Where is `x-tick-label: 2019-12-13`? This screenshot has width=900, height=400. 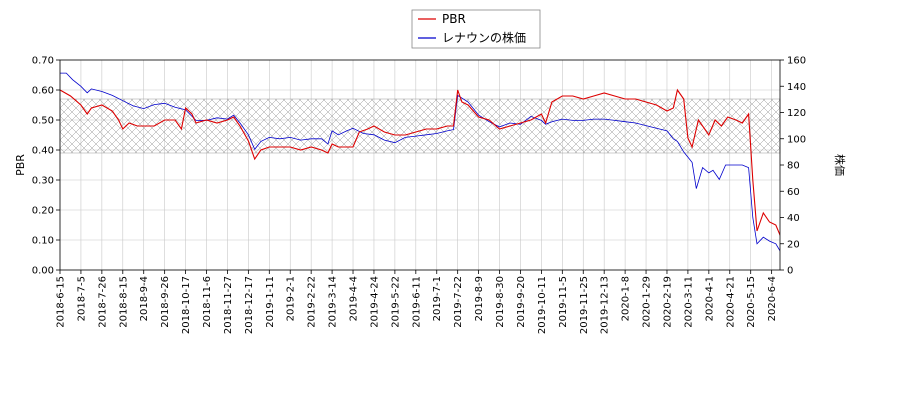 x-tick-label: 2019-12-13 is located at coordinates (605, 305).